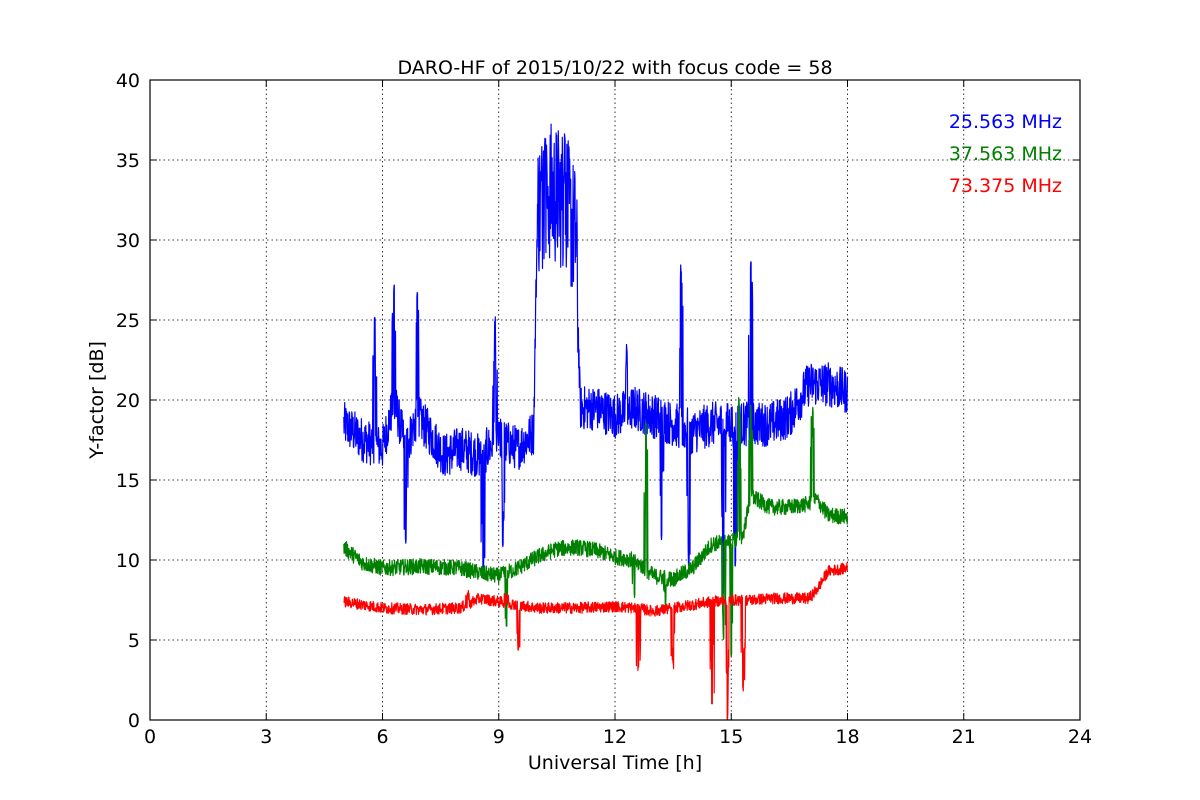  I want to click on x-tick-label: 0, so click(150, 737).